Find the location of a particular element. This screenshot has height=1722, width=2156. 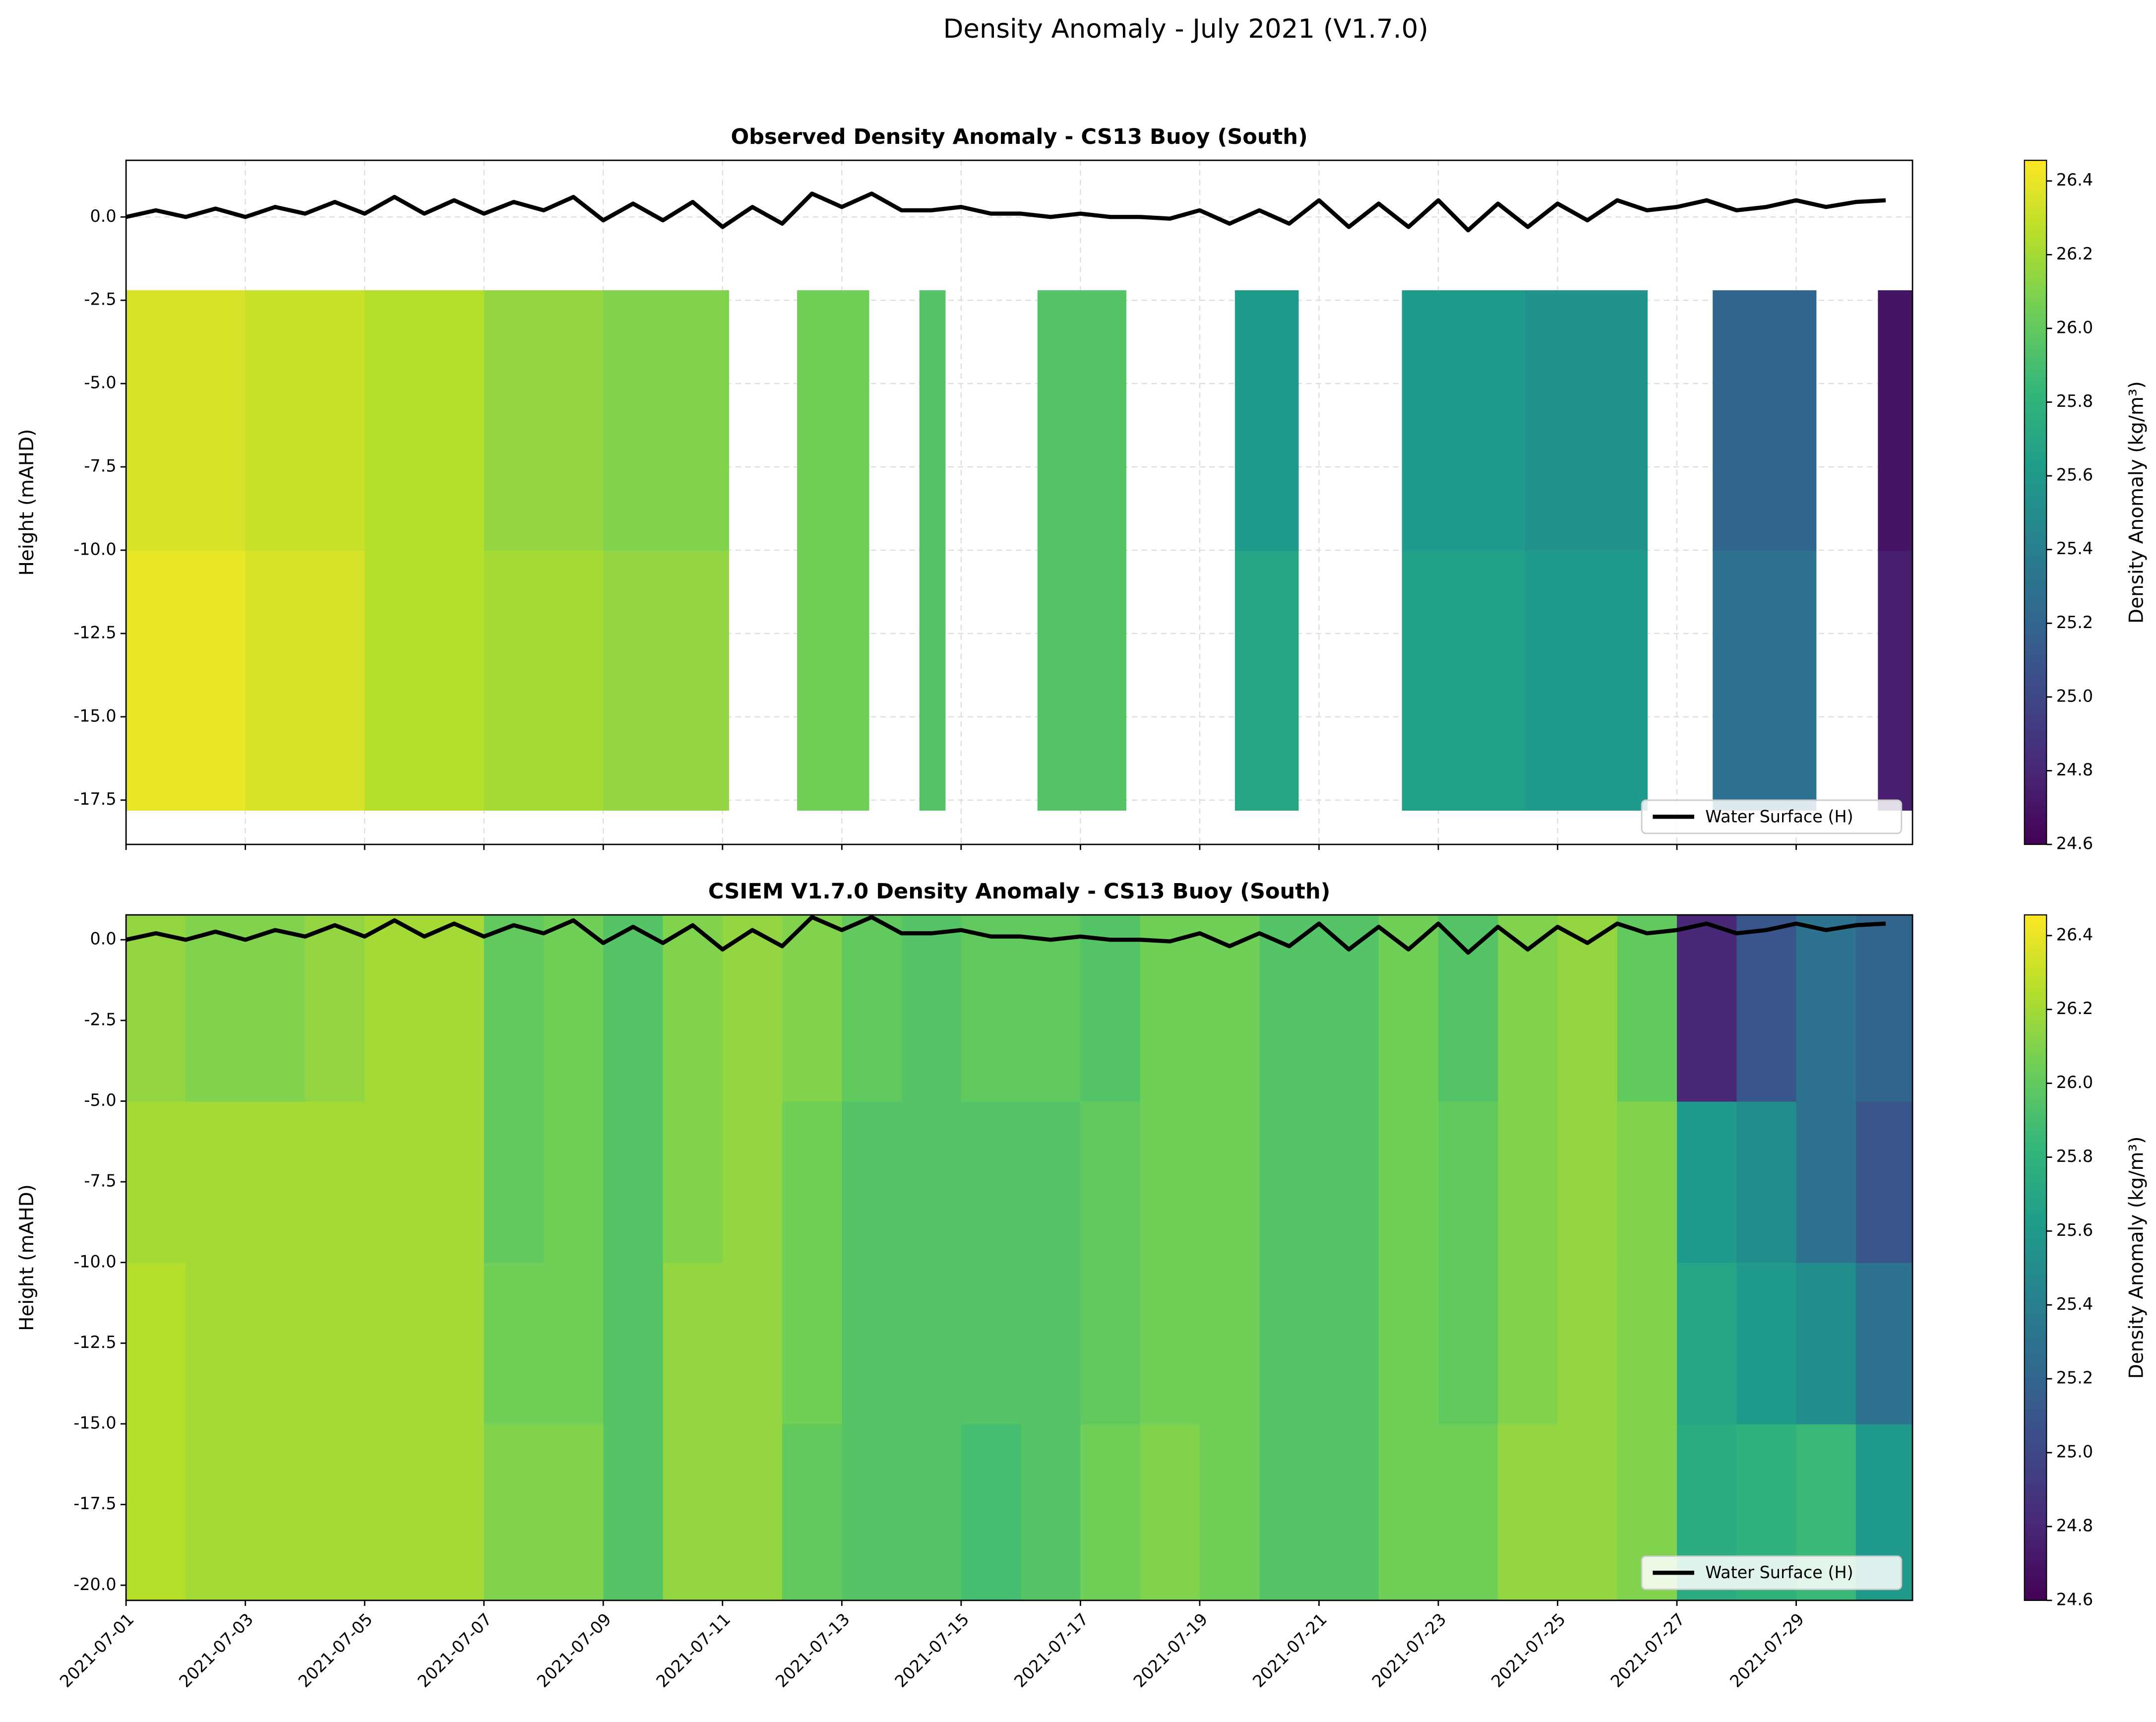

colorbar-tick-label: 25.8 is located at coordinates (2075, 1157).